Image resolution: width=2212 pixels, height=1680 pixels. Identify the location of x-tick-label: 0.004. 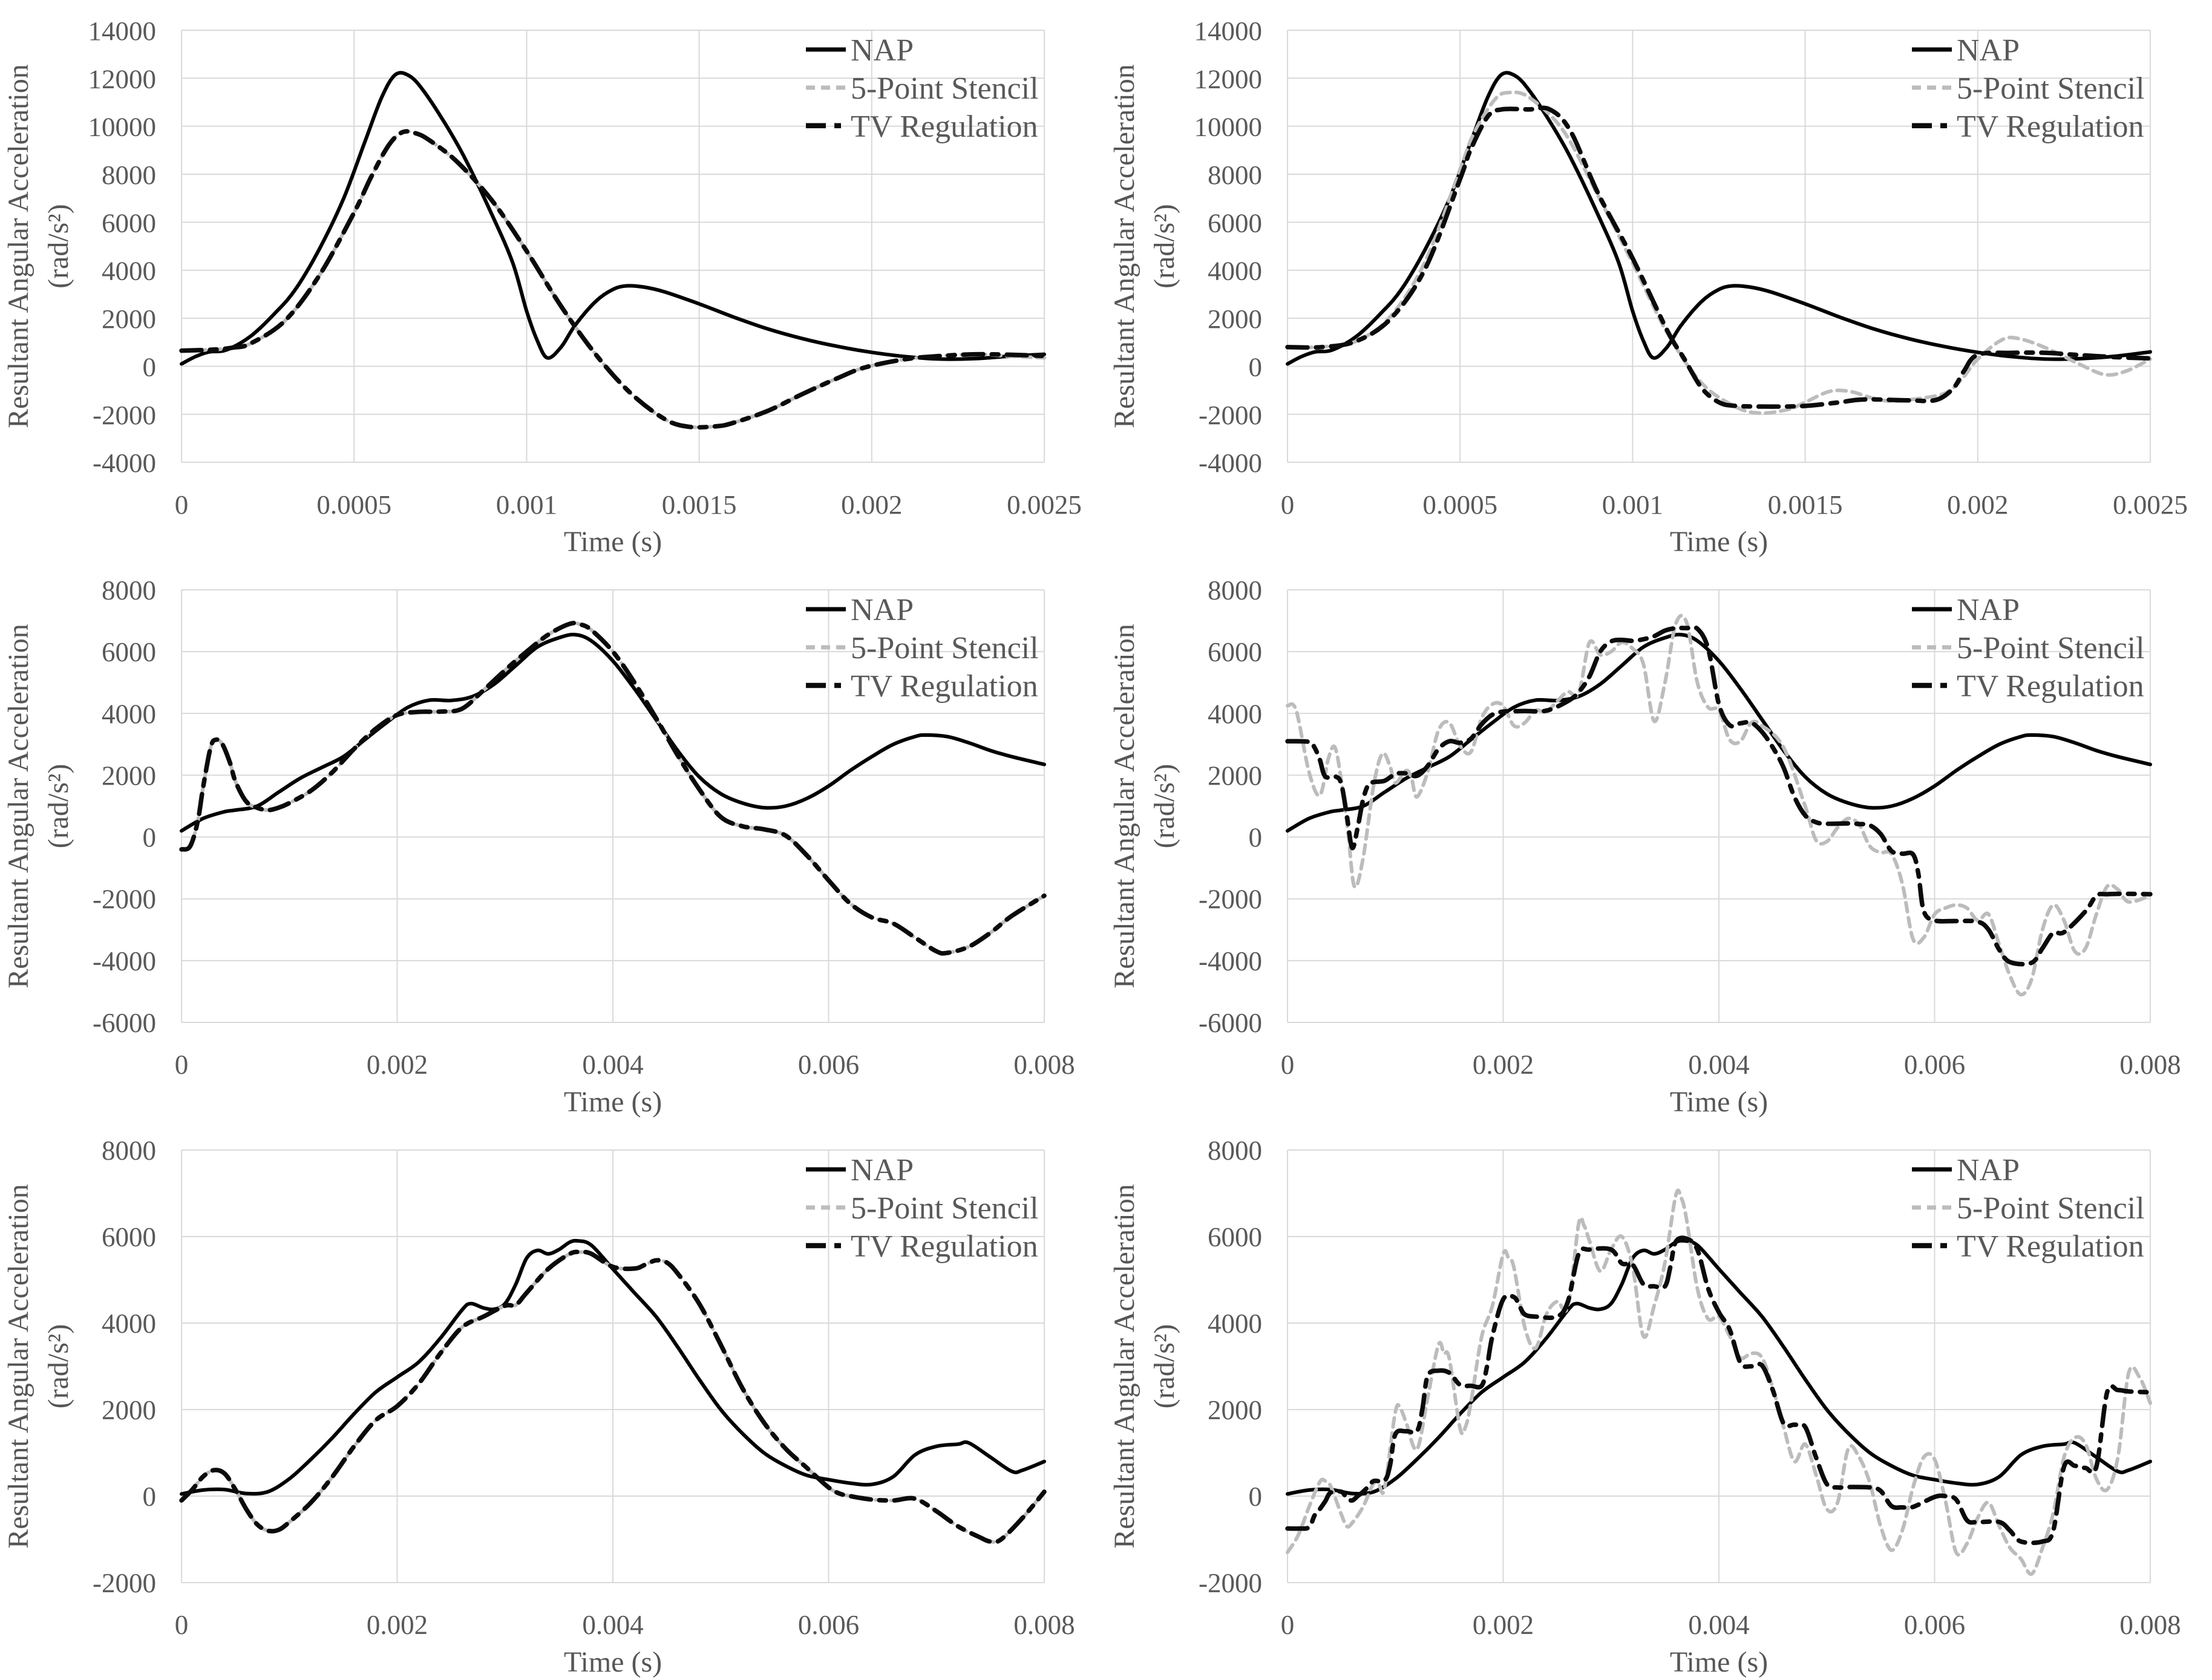
(612, 1625).